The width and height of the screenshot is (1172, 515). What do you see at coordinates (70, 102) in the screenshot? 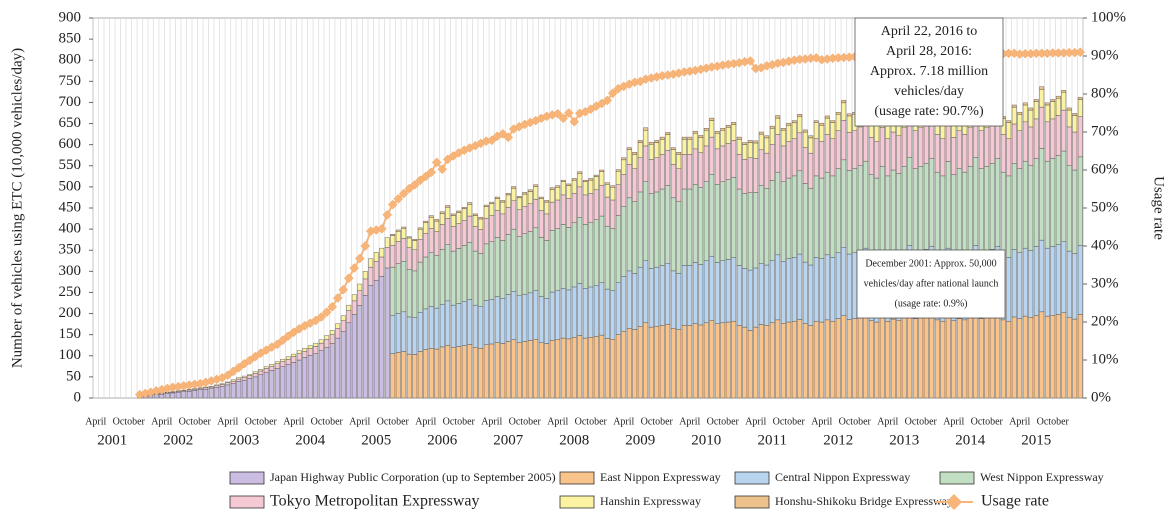
I see `y-tick-label: 700` at bounding box center [70, 102].